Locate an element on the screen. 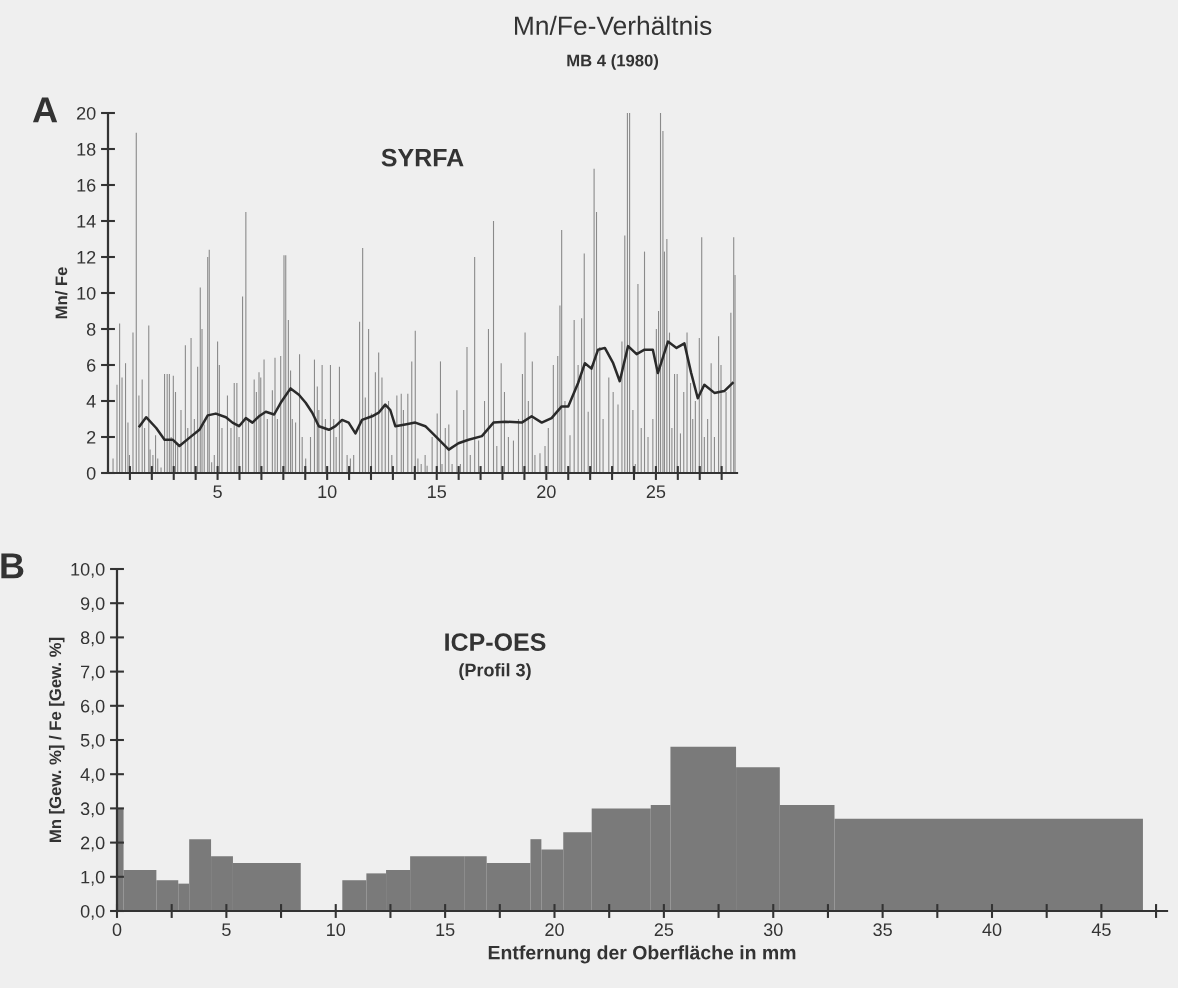 The width and height of the screenshot is (1178, 988). y-axis-title: Mn/ Fe is located at coordinates (61, 293).